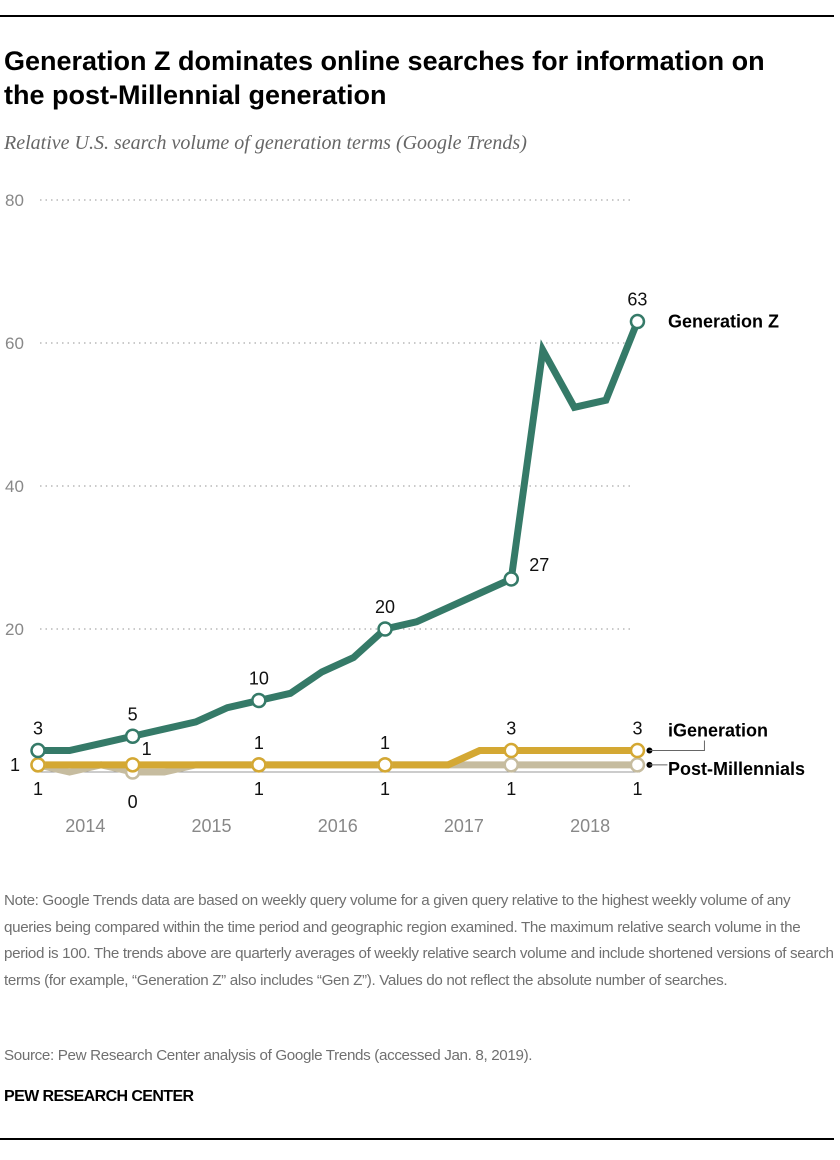  What do you see at coordinates (85, 826) in the screenshot?
I see `x-tick-label: 2014` at bounding box center [85, 826].